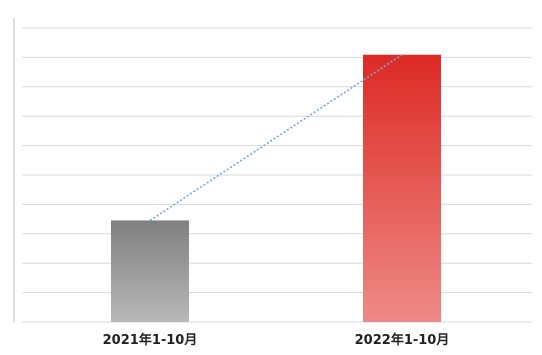 The height and width of the screenshot is (355, 542). What do you see at coordinates (276, 340) in the screenshot?
I see `x-axis-tick-labels: 2021年1-10月 2022年1-10月` at bounding box center [276, 340].